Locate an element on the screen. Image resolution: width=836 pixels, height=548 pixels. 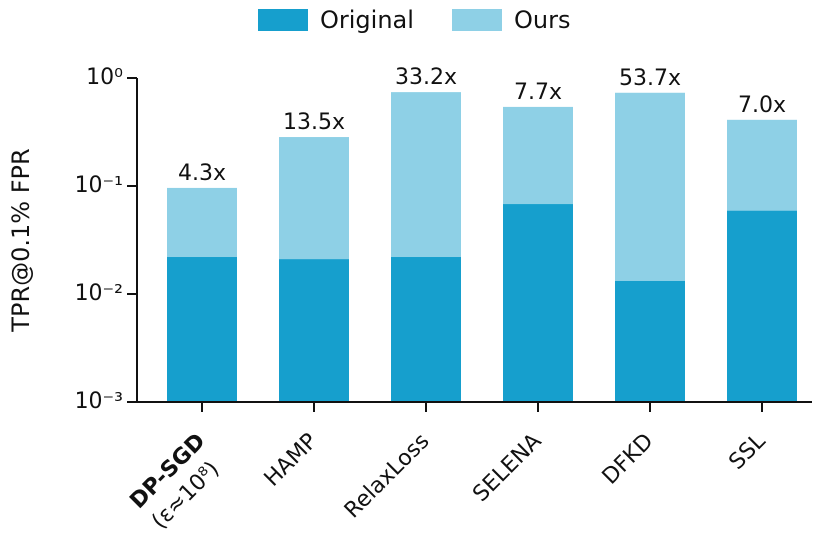
ratio-label: 7.0x is located at coordinates (762, 105).